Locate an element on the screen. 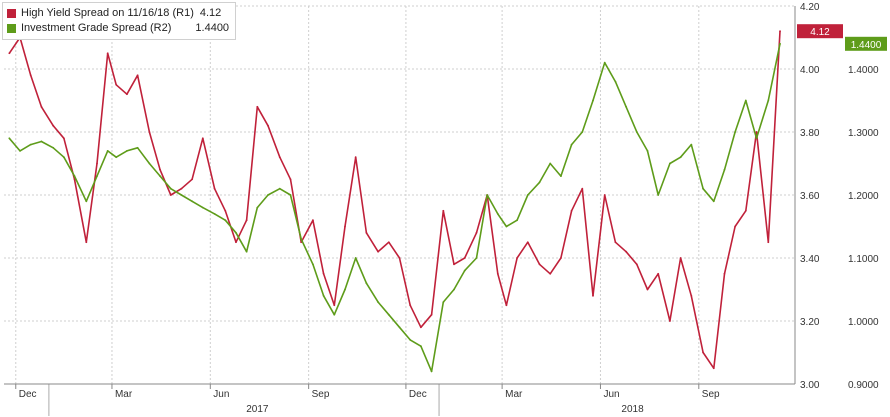 This screenshot has width=890, height=417. x-tick-label-3: Sep is located at coordinates (321, 394).